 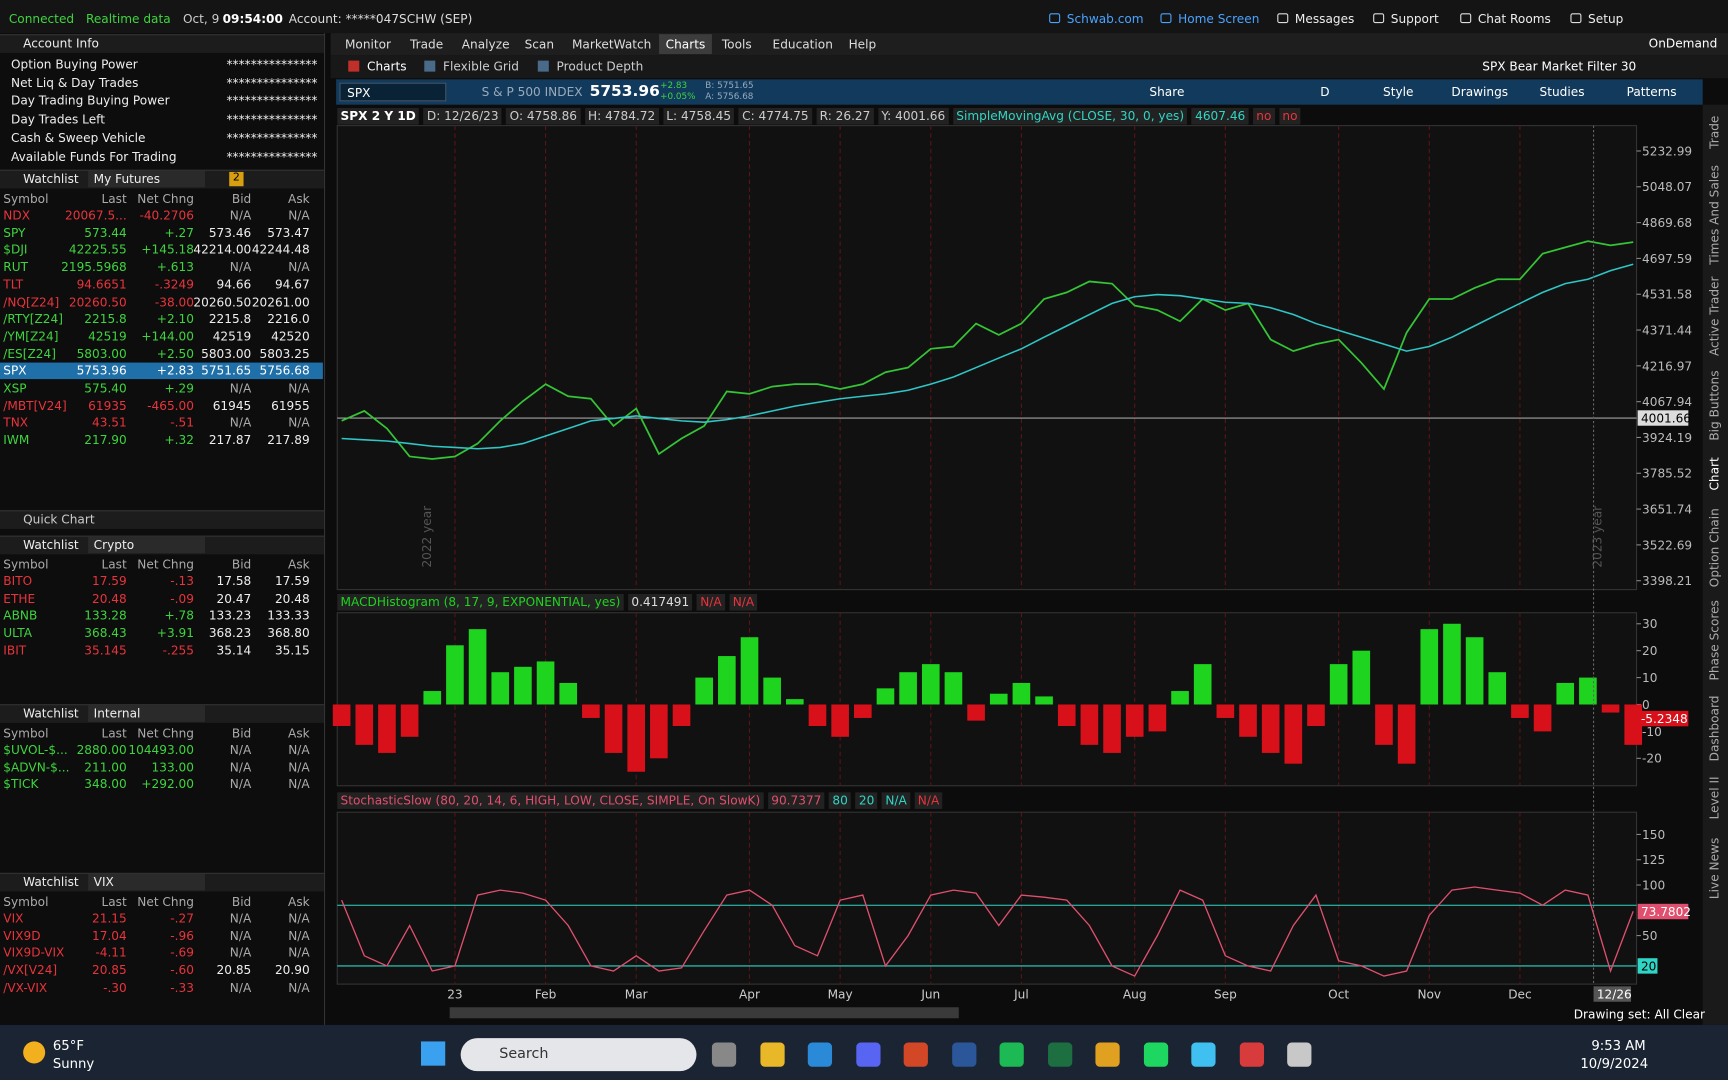 I want to click on symbol-box: SPX, so click(x=393, y=92).